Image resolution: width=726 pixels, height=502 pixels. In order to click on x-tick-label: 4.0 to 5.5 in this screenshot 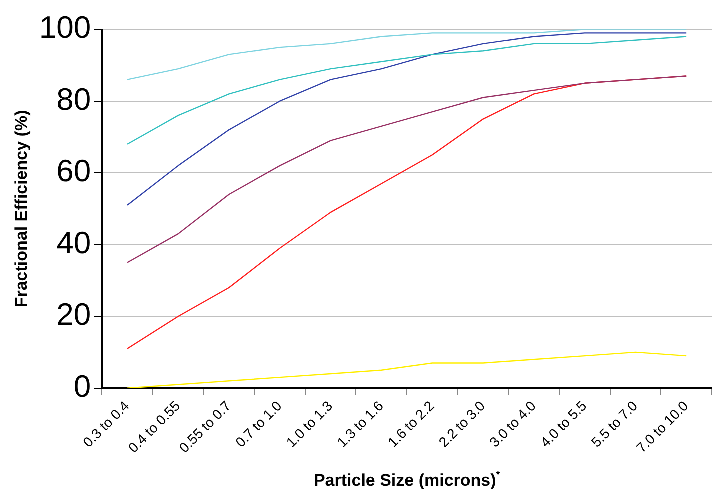, I will do `click(563, 424)`.